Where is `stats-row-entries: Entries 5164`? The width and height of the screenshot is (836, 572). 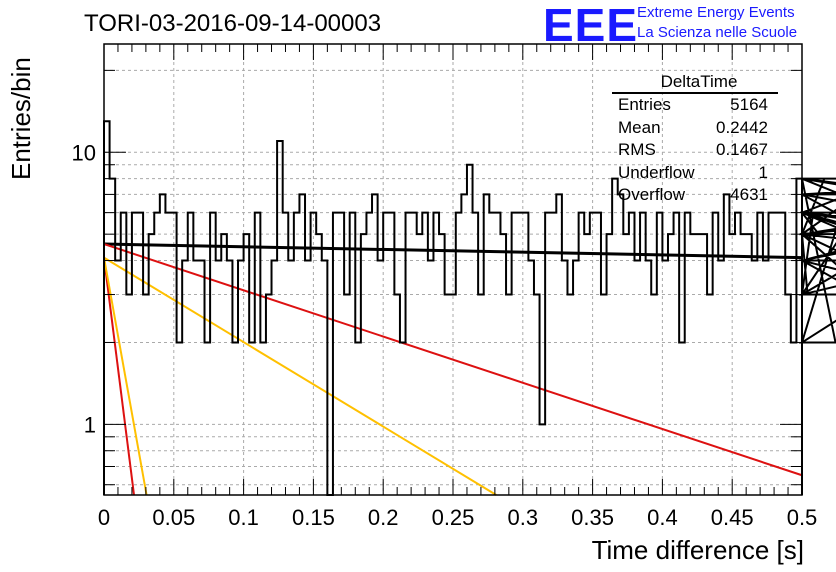 stats-row-entries: Entries 5164 is located at coordinates (695, 105).